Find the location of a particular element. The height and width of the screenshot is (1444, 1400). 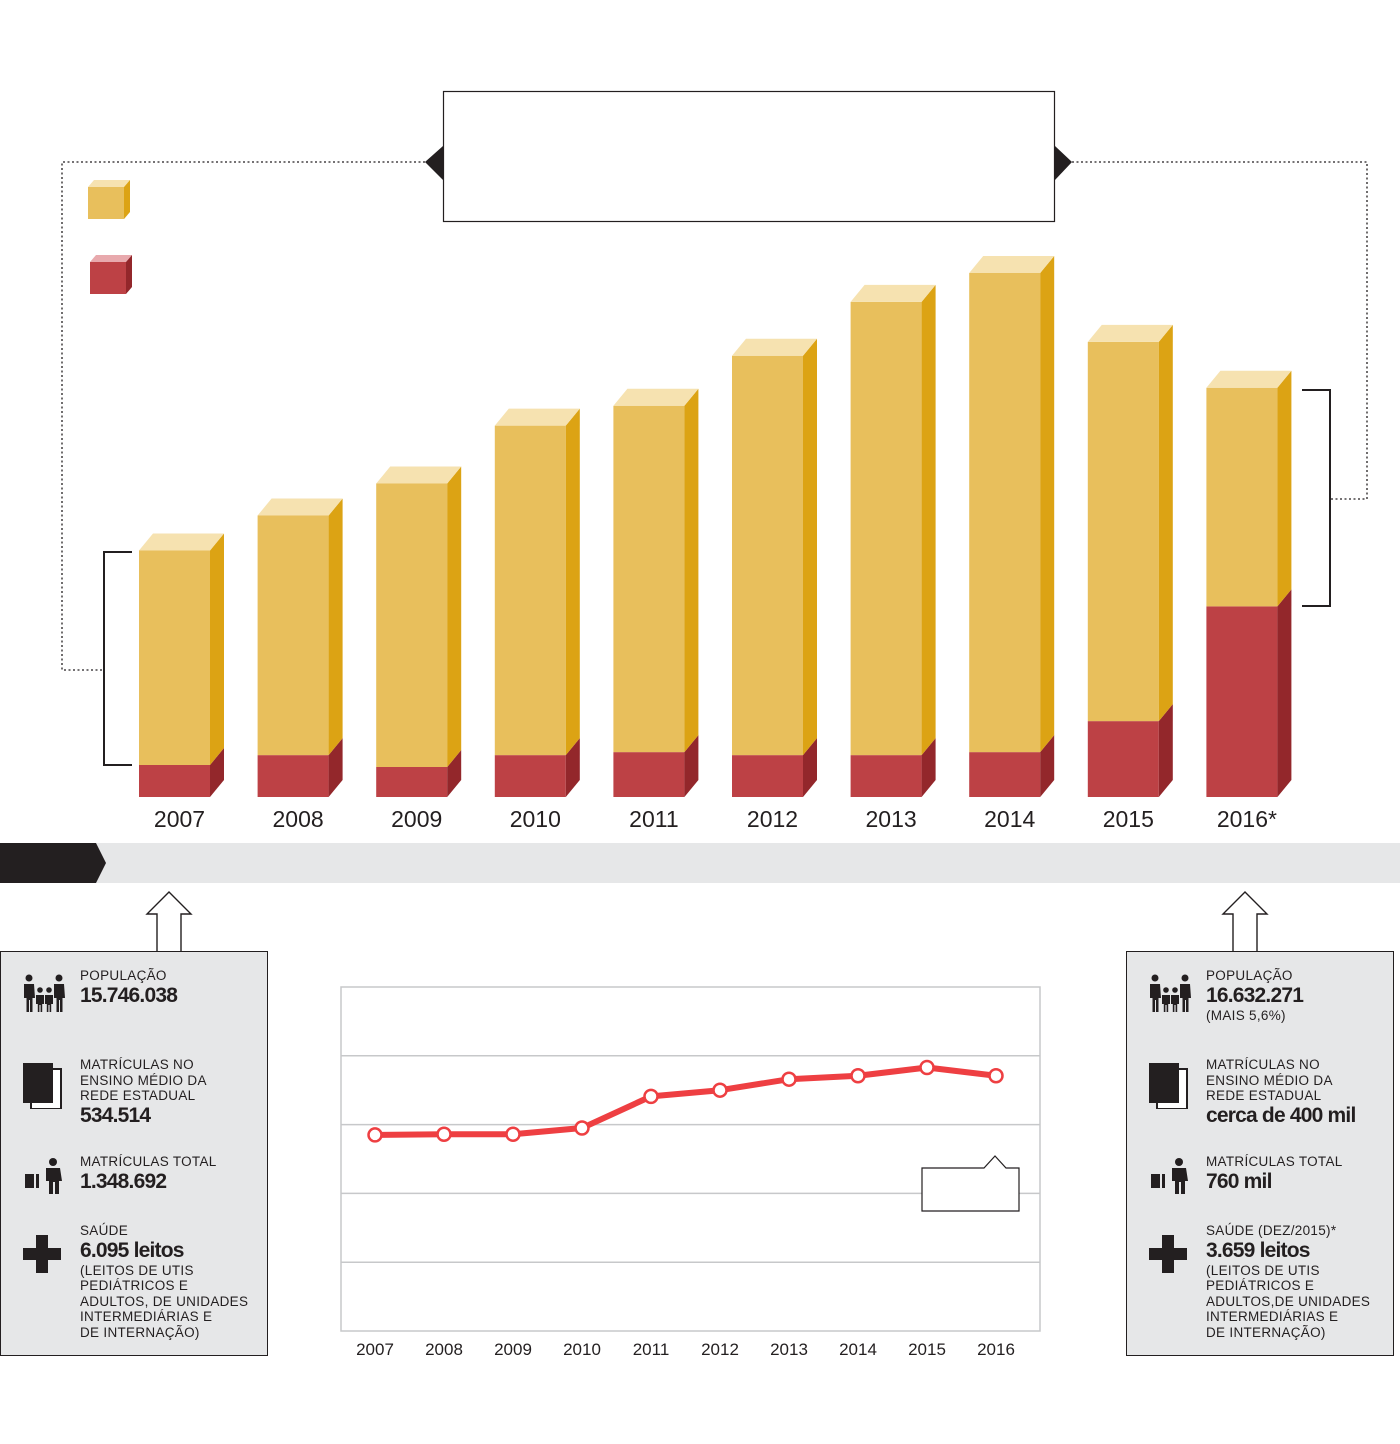

enrollment-total-value: 1.348.692 is located at coordinates (123, 1181).